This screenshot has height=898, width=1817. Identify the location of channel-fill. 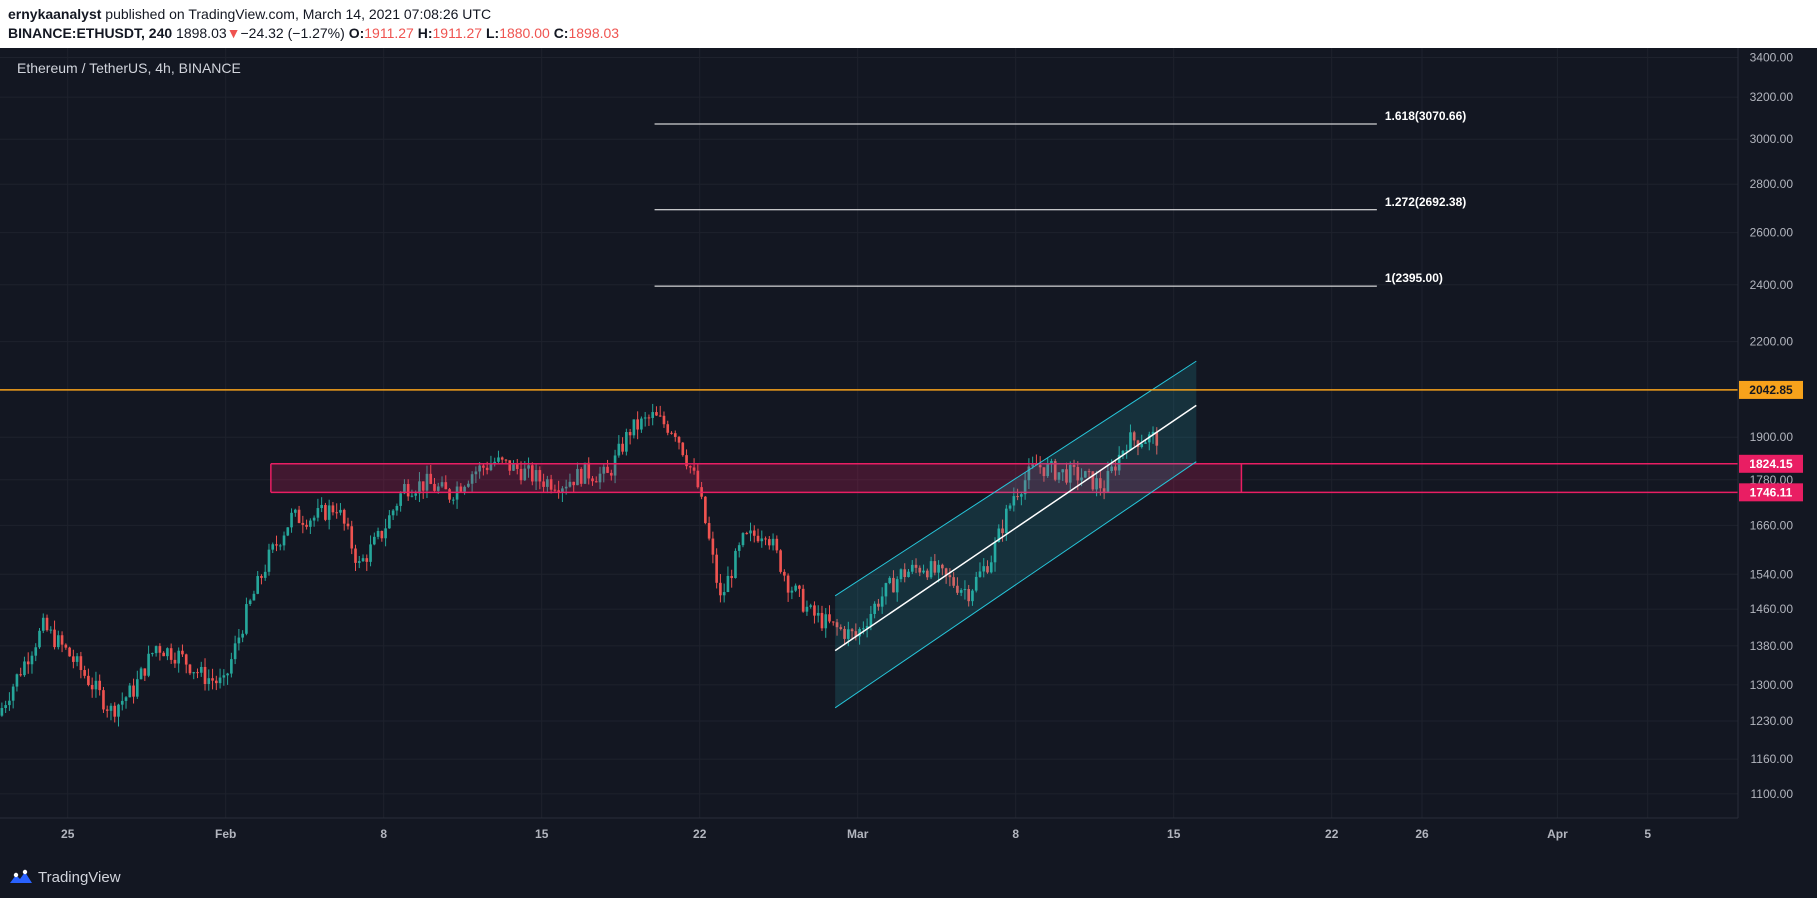
(1016, 534).